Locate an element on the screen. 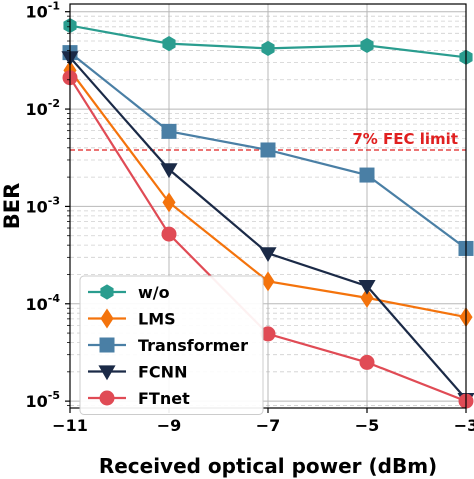 This screenshot has height=479, width=474. x-axis-label: Received optical power (dBm) is located at coordinates (268, 466).